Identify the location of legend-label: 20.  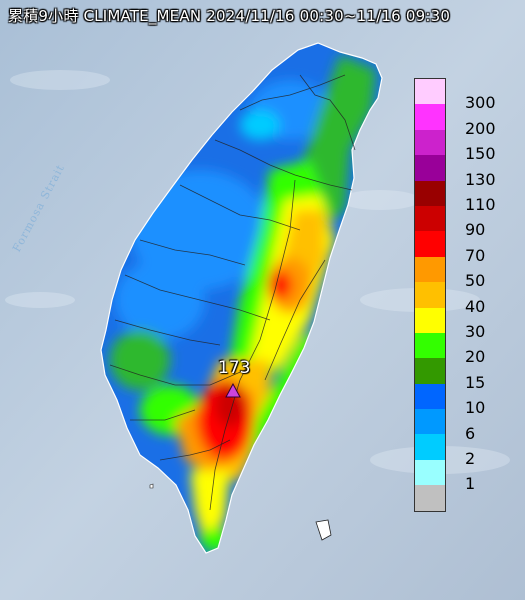
(475, 357).